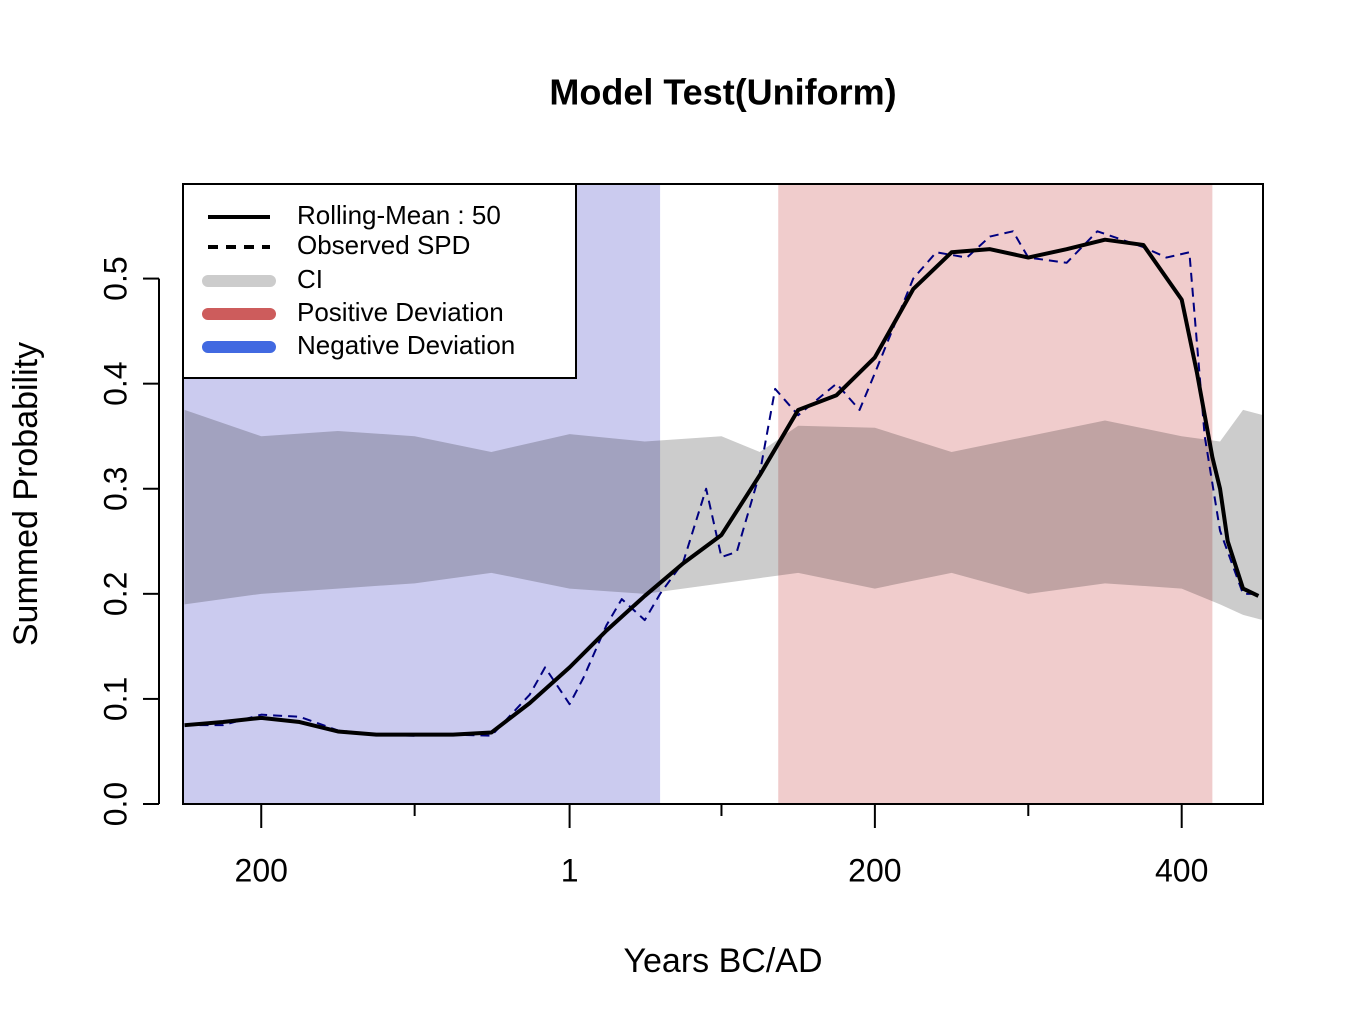 This screenshot has height=1034, width=1358. Describe the element at coordinates (400, 312) in the screenshot. I see `legend-label: Positive Deviation` at that location.